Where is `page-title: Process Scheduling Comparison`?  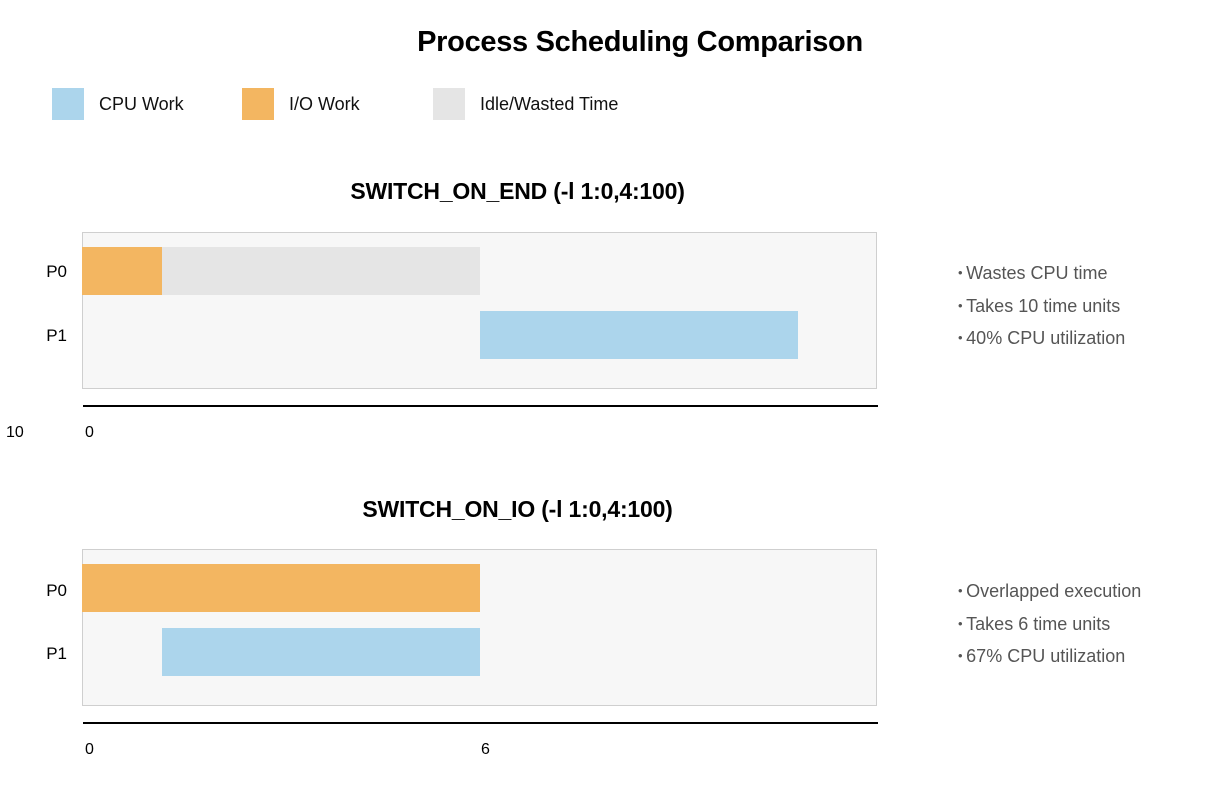
page-title: Process Scheduling Comparison is located at coordinates (640, 42).